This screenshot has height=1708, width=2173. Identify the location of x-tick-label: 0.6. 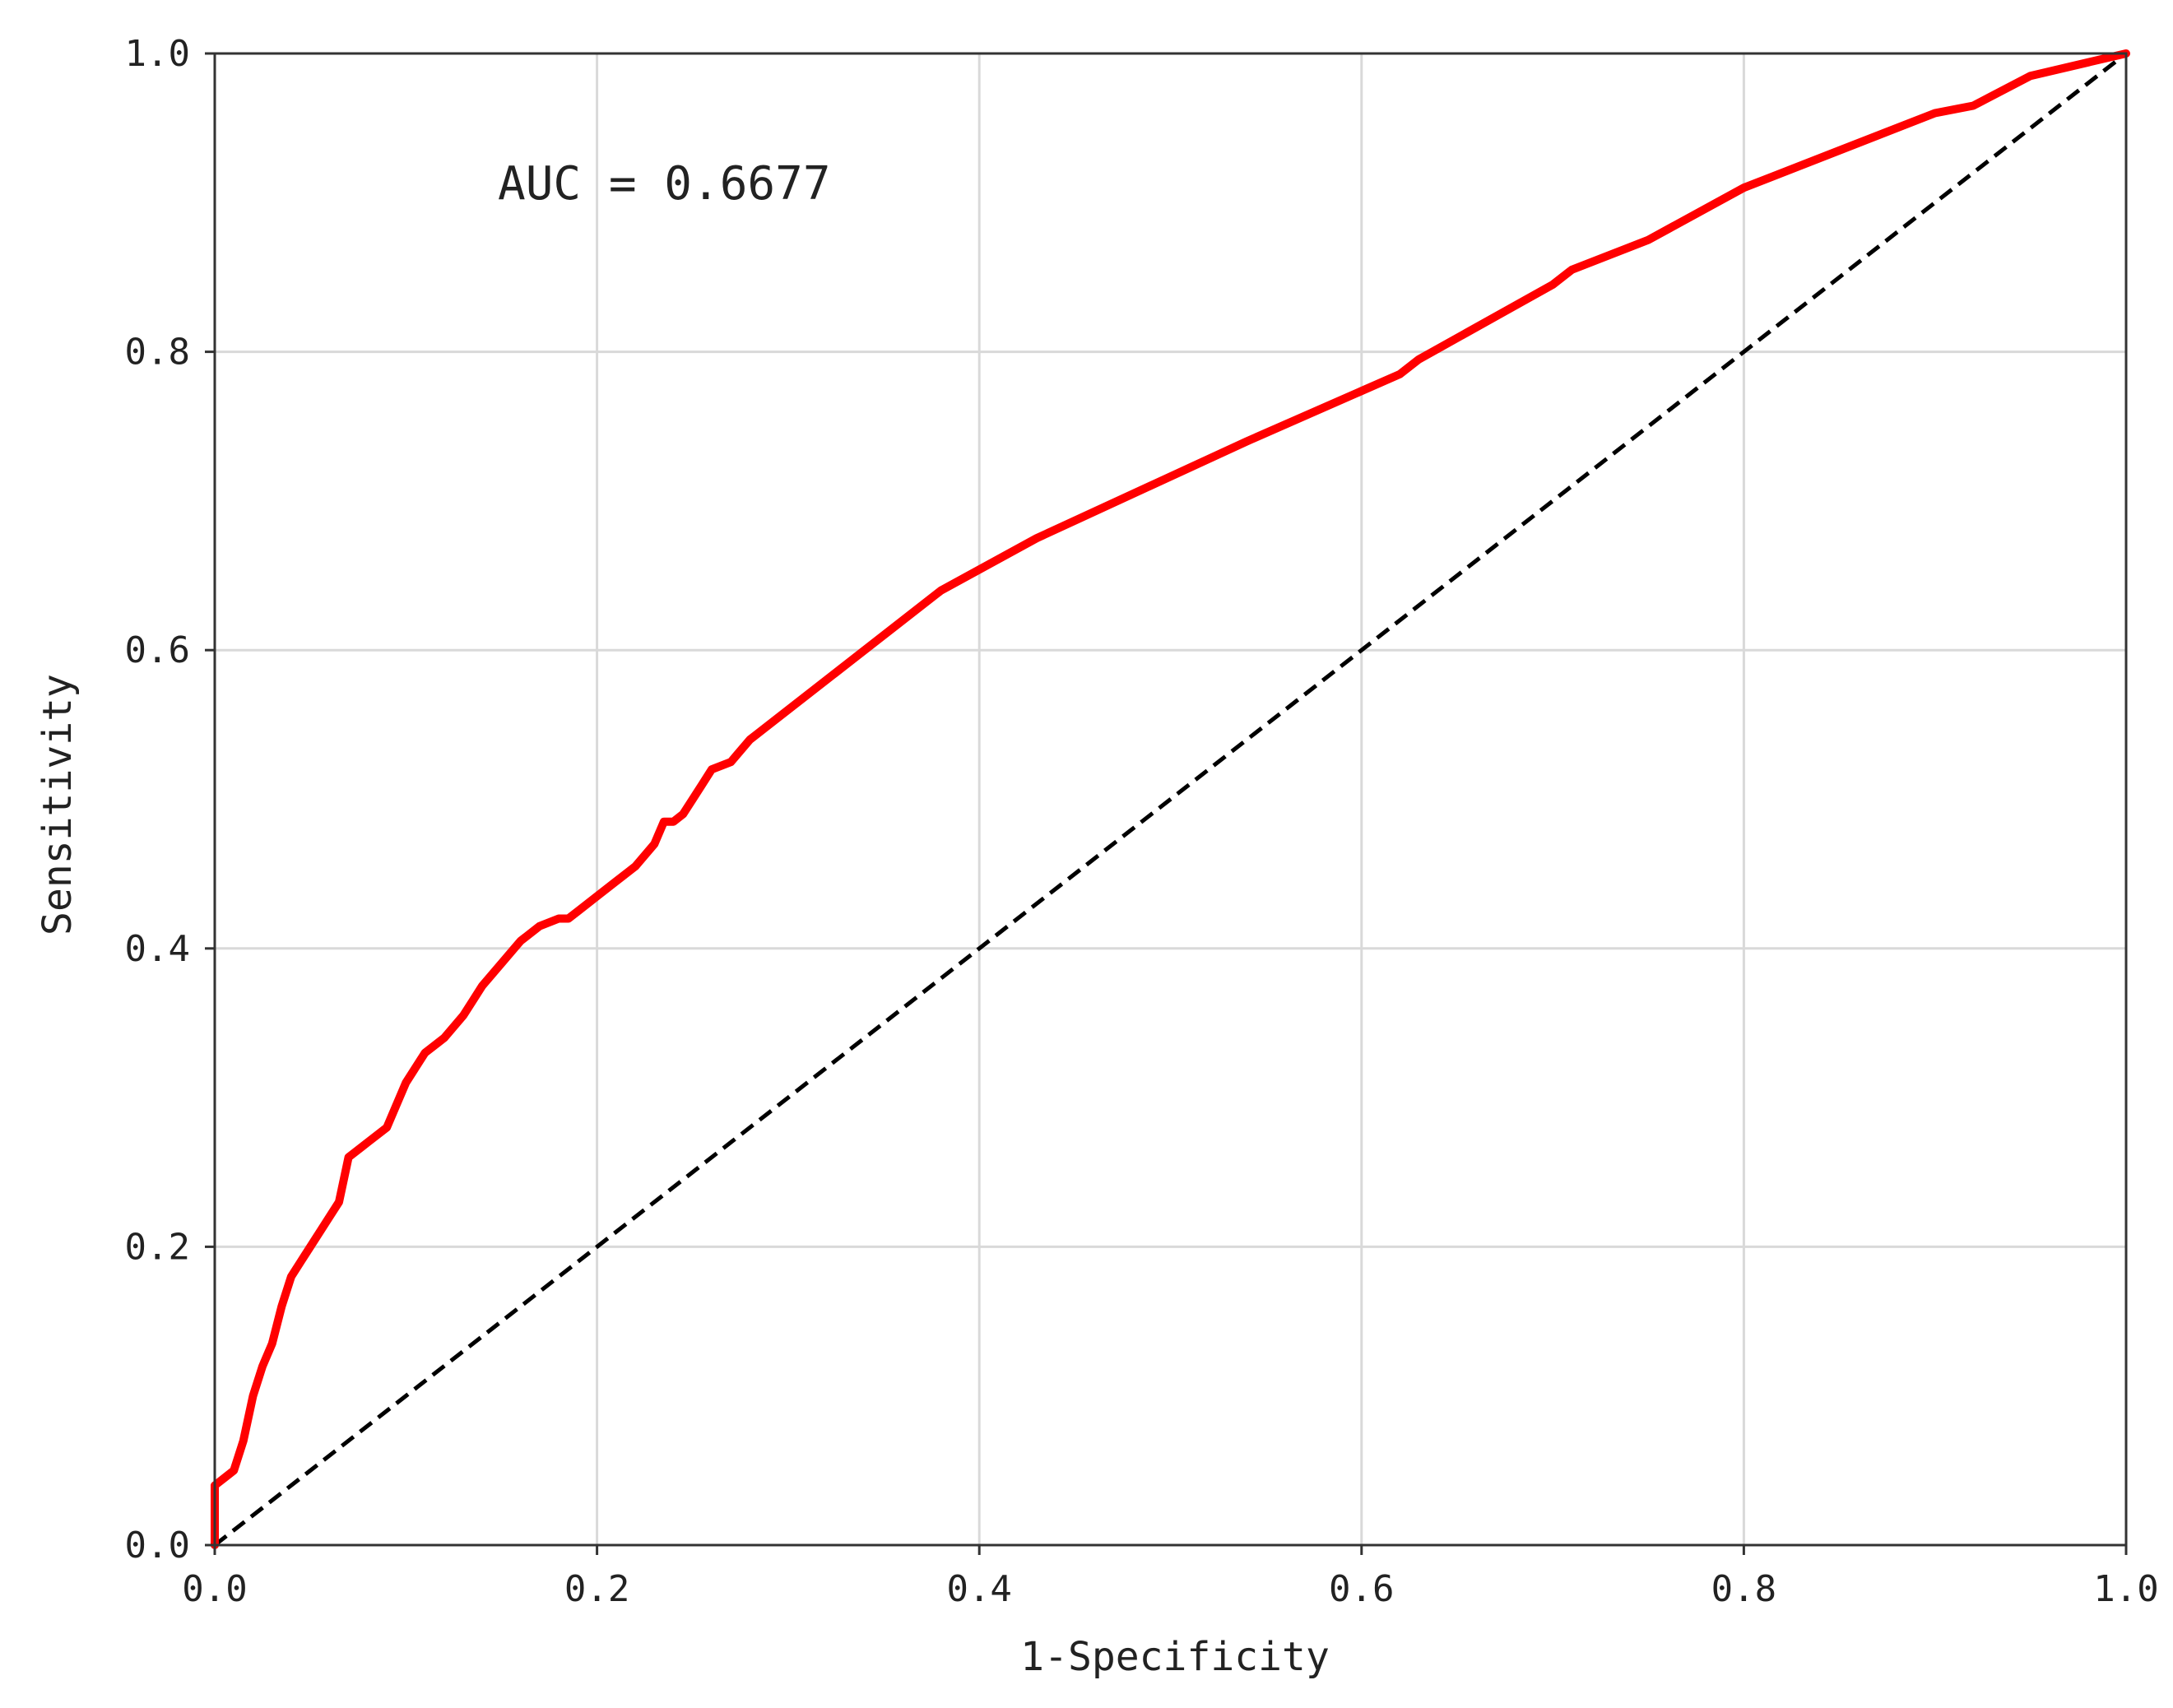
(1361, 1589).